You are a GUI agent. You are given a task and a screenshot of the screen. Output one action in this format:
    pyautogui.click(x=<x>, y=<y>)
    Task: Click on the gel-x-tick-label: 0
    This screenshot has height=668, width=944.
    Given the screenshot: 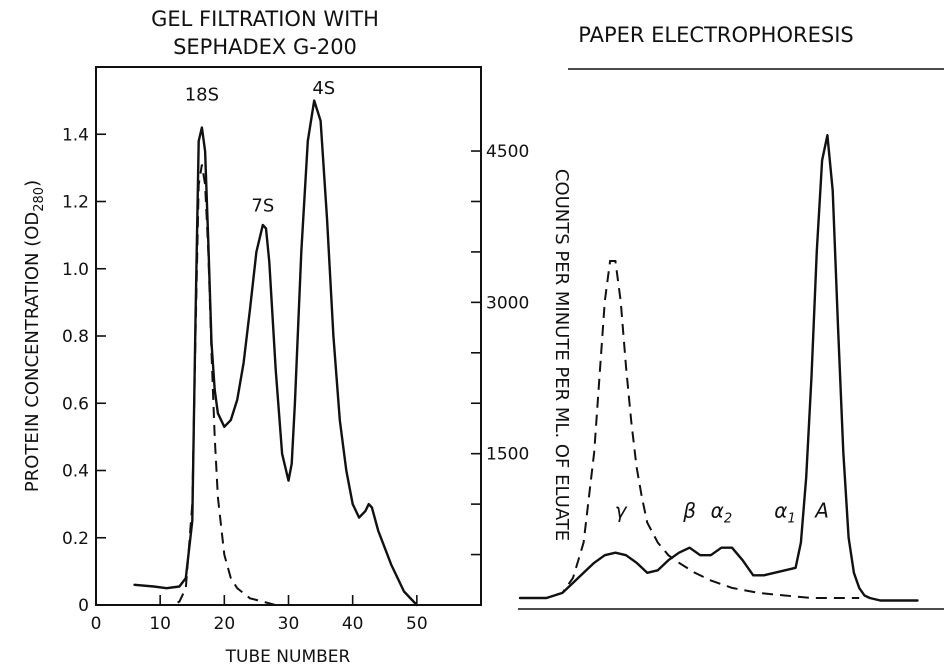 What is the action you would take?
    pyautogui.click(x=96, y=624)
    